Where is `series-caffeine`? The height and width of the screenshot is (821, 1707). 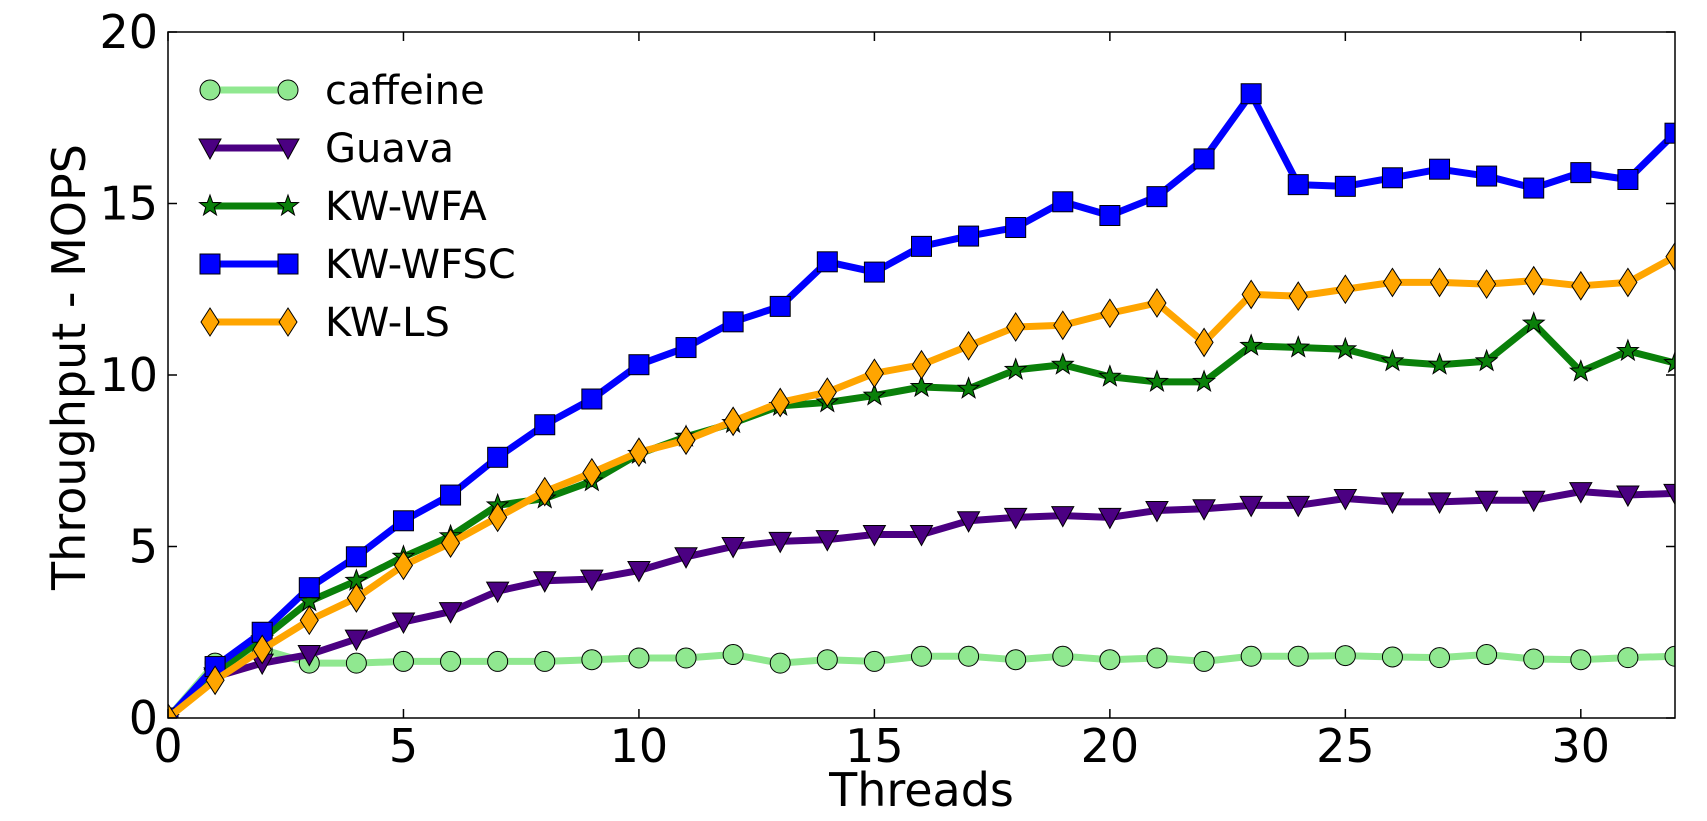 series-caffeine is located at coordinates (921, 678).